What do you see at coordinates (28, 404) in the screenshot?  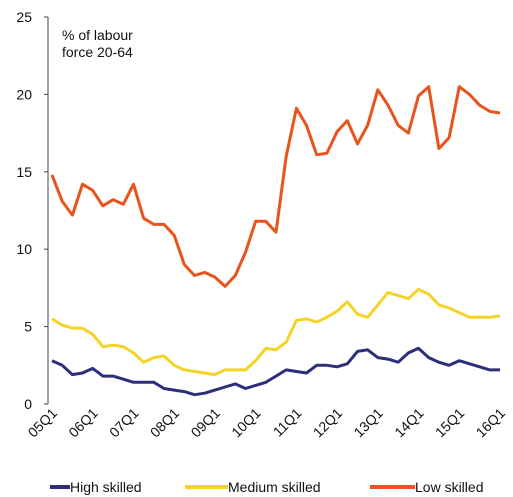 I see `y-tick-label: 0` at bounding box center [28, 404].